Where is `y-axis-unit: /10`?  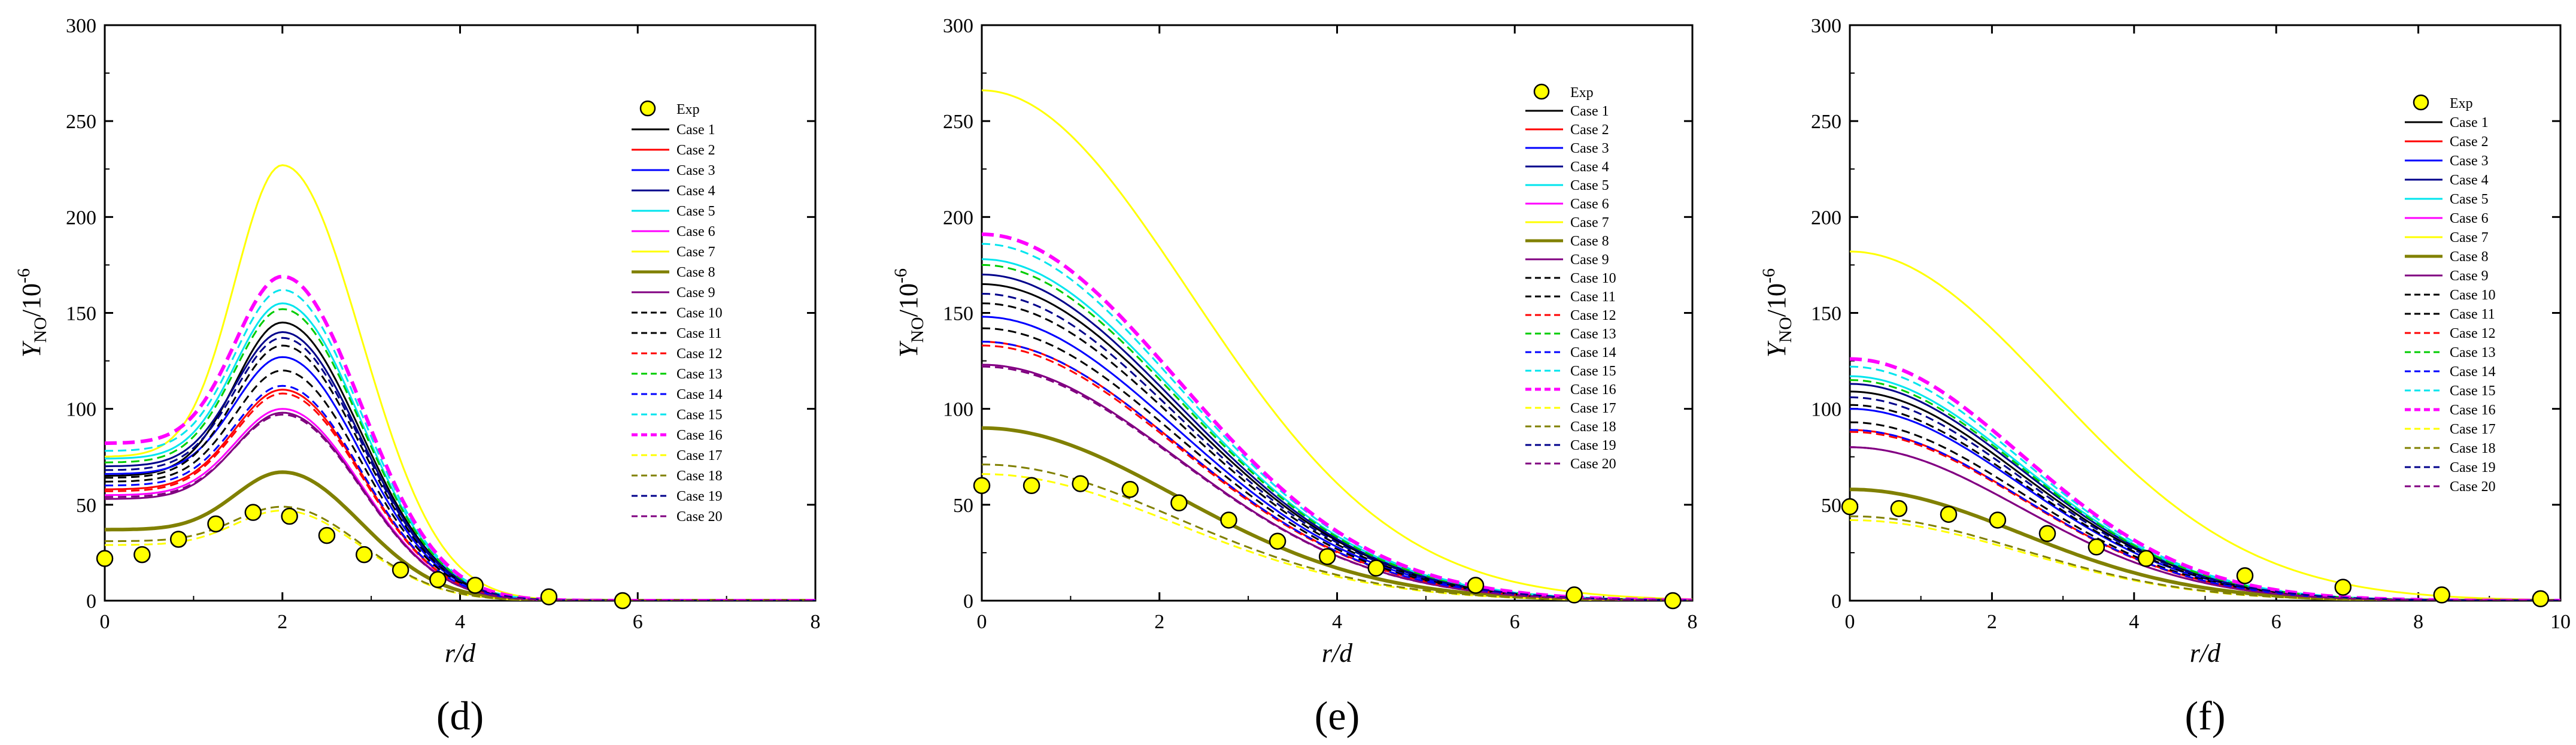 y-axis-unit: /10 is located at coordinates (1776, 300).